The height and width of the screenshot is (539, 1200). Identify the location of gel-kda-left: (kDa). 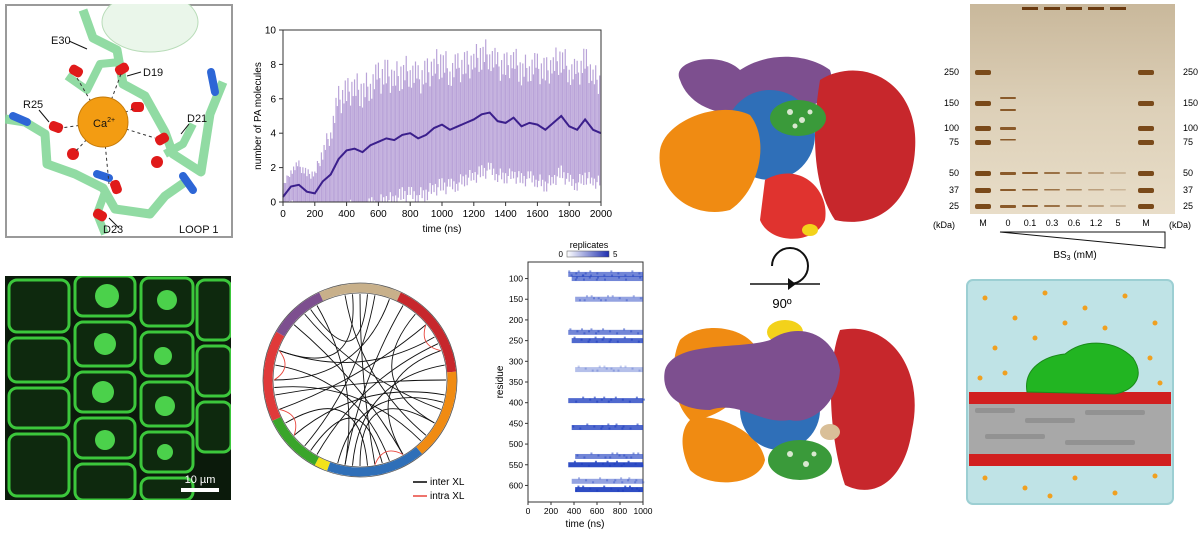
(944, 225).